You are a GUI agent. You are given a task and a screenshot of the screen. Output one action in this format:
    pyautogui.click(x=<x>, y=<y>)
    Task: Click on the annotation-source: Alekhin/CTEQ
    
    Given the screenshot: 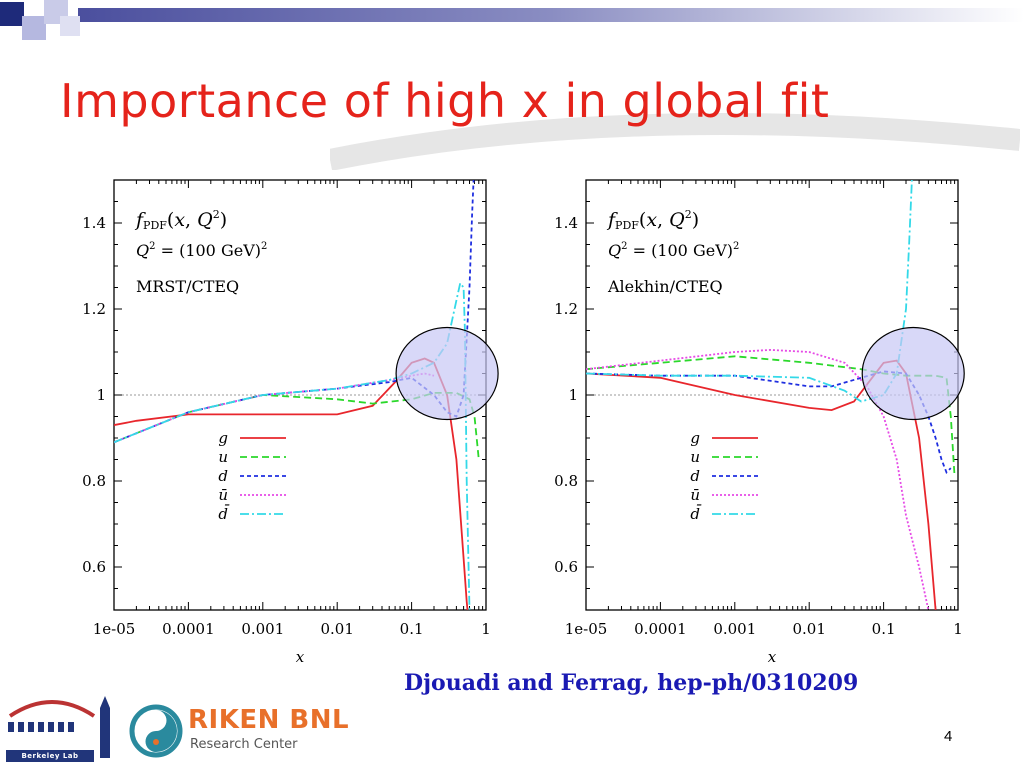 What is the action you would take?
    pyautogui.click(x=665, y=286)
    